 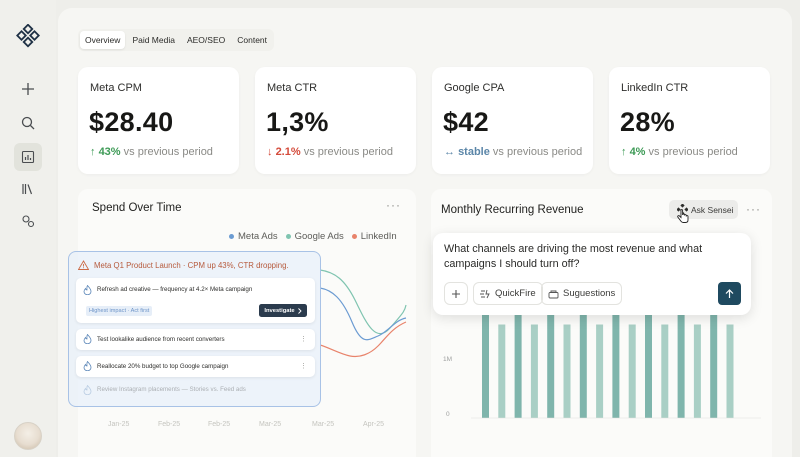 I want to click on tab-overview: Overview, so click(x=103, y=40).